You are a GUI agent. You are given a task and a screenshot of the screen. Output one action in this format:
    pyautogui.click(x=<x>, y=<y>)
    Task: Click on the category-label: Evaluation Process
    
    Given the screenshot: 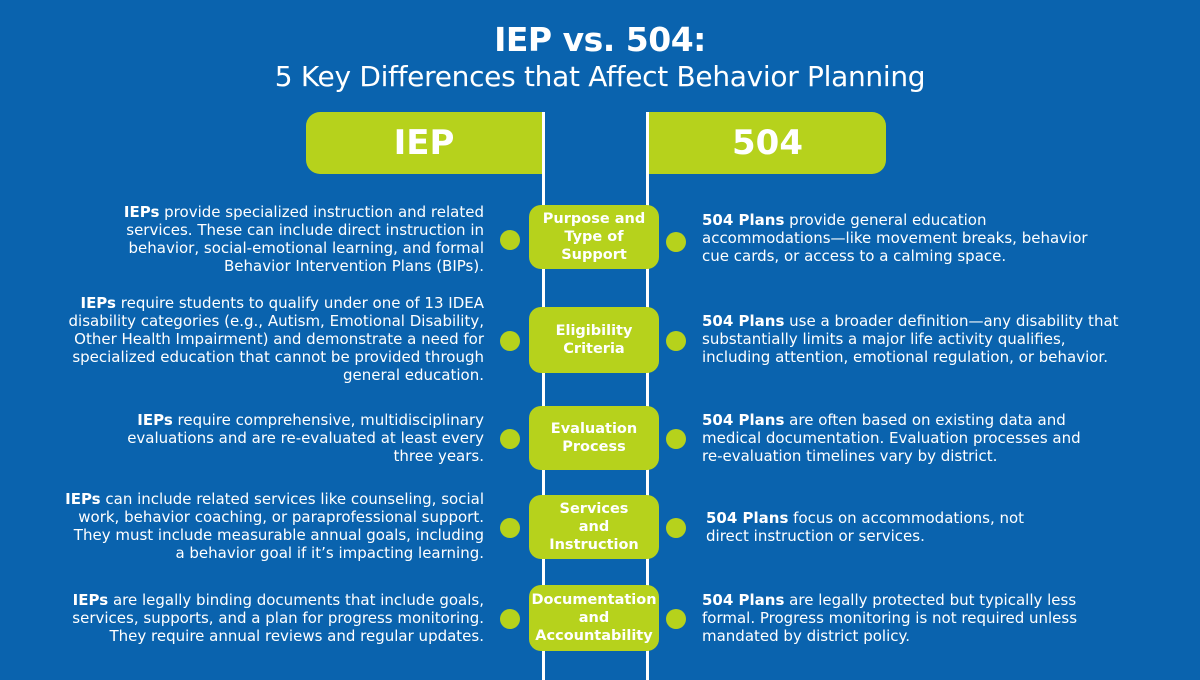 What is the action you would take?
    pyautogui.click(x=594, y=438)
    